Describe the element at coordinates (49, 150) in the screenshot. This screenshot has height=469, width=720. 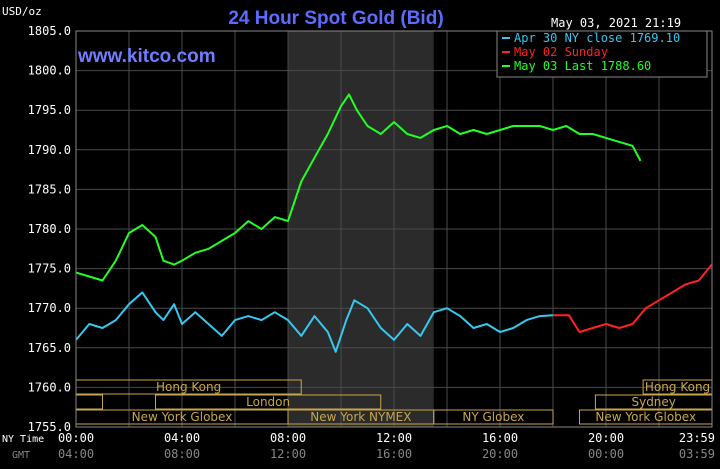
I see `y-tick-label: 1790.0` at that location.